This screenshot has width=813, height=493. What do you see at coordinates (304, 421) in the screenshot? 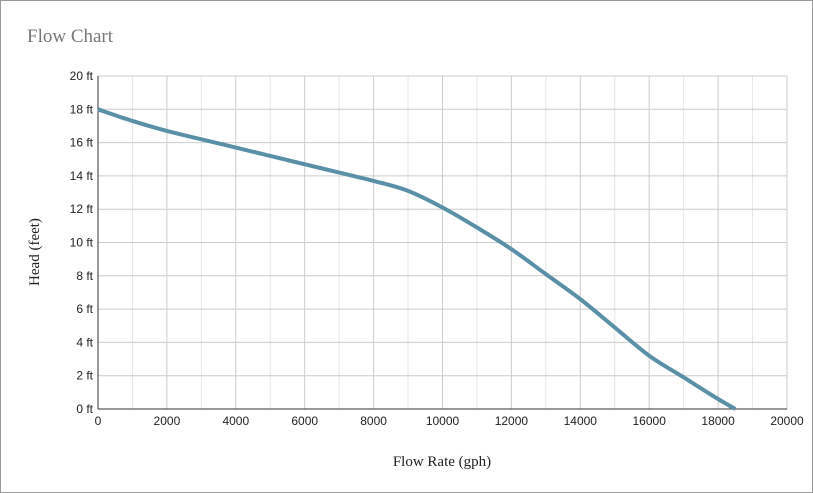
I see `x-tick-label: 6000` at bounding box center [304, 421].